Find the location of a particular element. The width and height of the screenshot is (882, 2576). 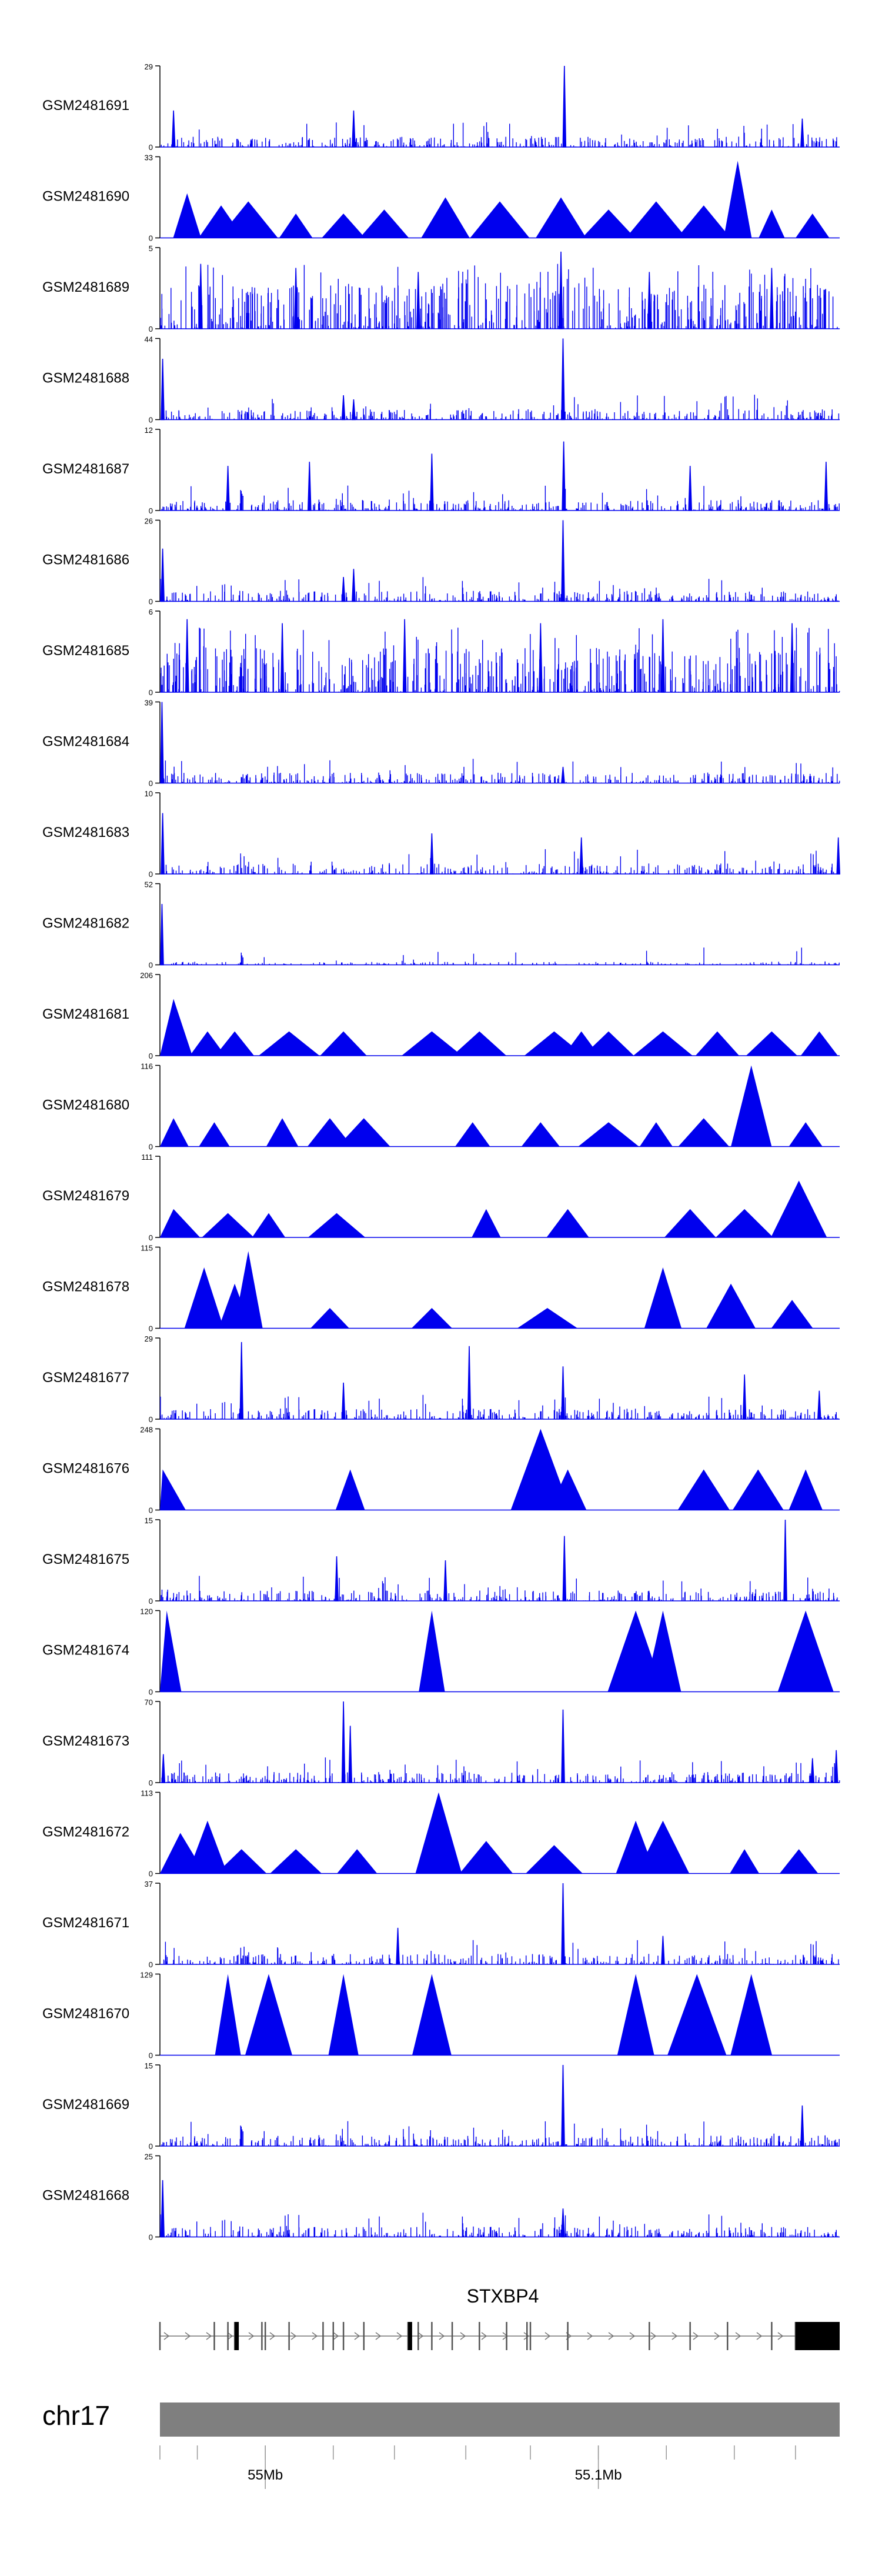

y-max-tick-label: 29 is located at coordinates (149, 1338).